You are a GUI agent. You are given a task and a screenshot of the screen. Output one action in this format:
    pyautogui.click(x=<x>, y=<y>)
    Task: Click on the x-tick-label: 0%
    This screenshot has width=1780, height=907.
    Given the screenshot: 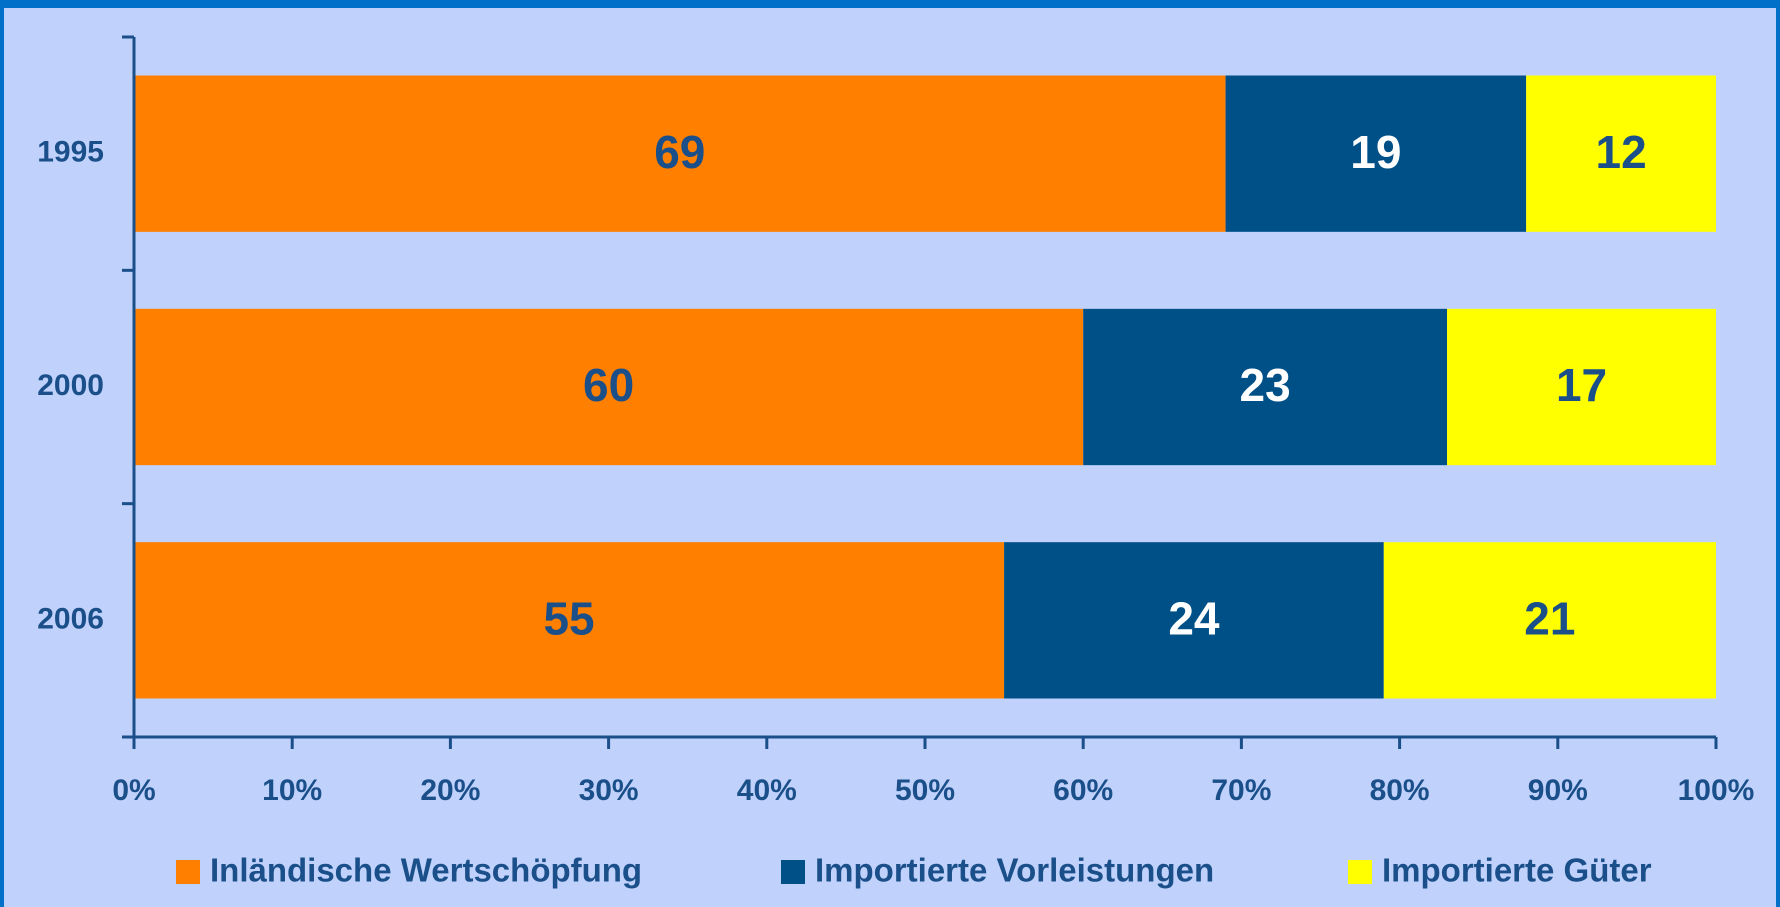 What is the action you would take?
    pyautogui.click(x=133, y=790)
    